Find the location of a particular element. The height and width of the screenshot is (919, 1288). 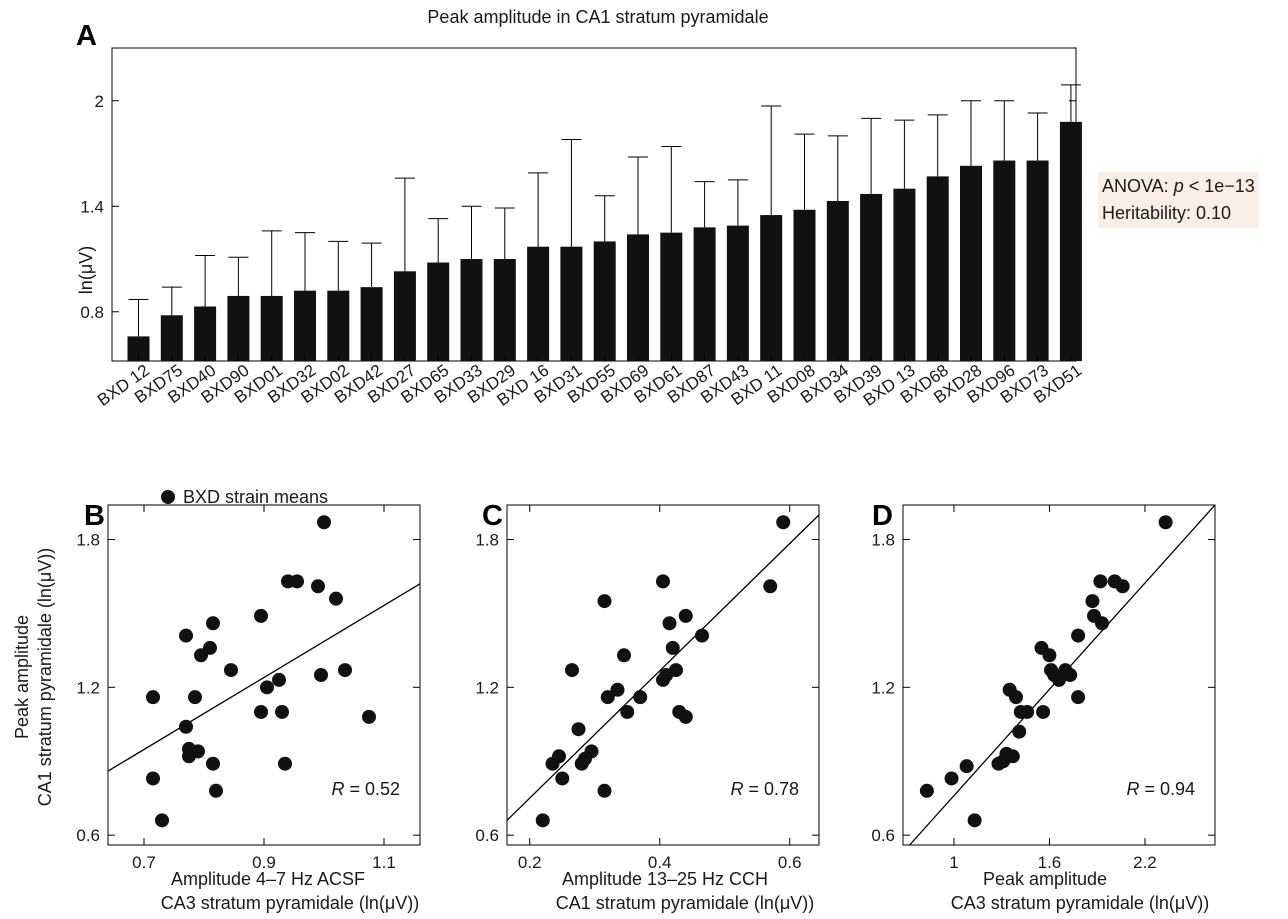

heritability-text: Heritability: 0.10 is located at coordinates (1167, 213).